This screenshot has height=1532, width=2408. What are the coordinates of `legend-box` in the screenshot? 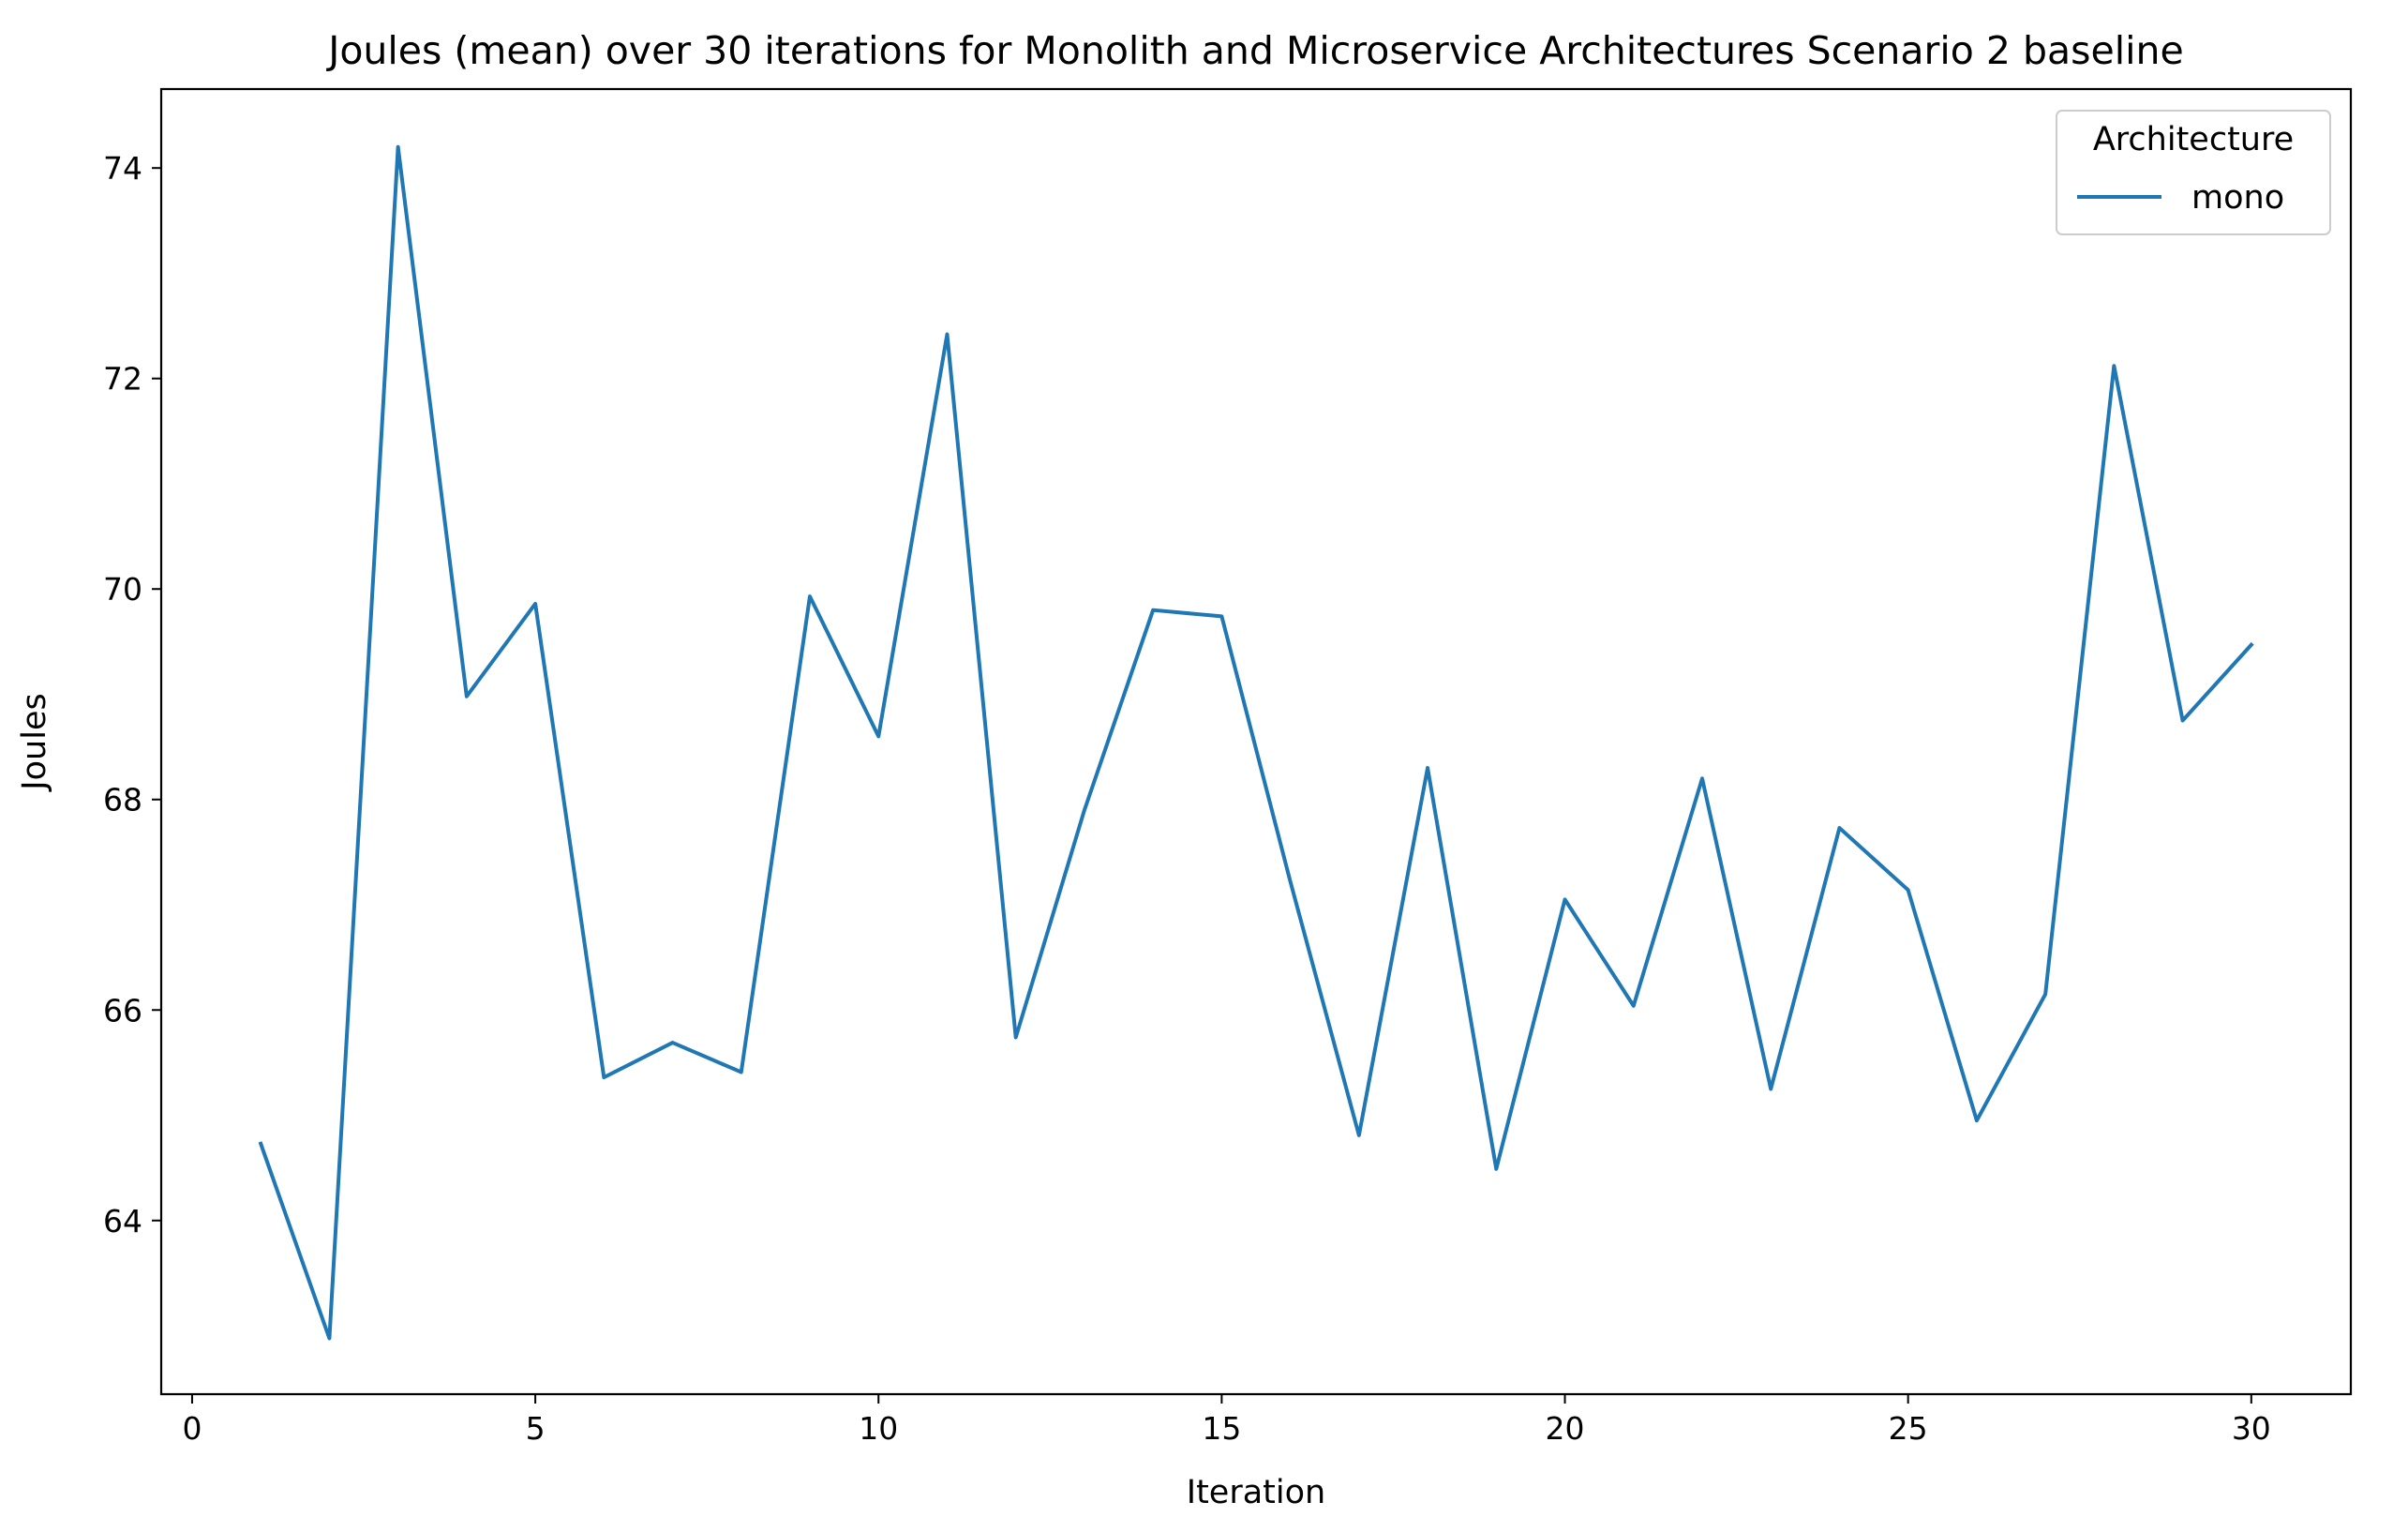 It's located at (2193, 172).